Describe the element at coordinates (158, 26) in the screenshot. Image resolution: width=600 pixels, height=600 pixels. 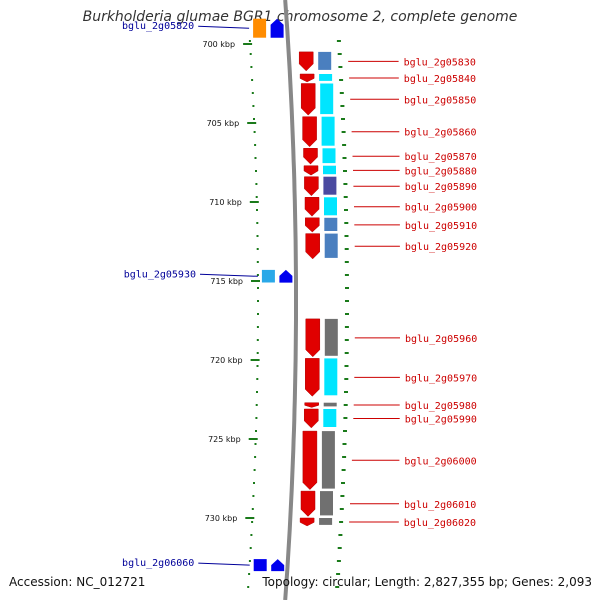
I see `gene-label-reverse: bglu_2g05820` at that location.